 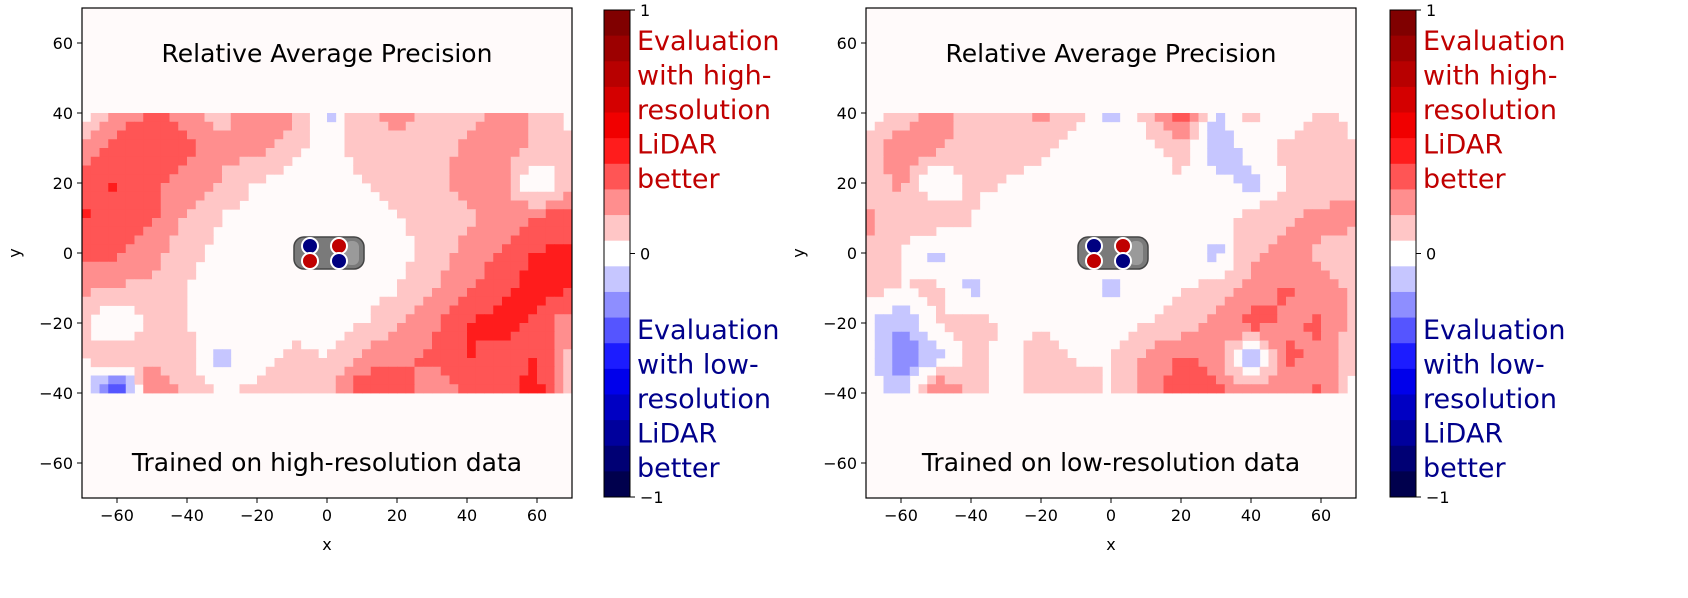 What do you see at coordinates (1123, 261) in the screenshot?
I see `sensor-dot` at bounding box center [1123, 261].